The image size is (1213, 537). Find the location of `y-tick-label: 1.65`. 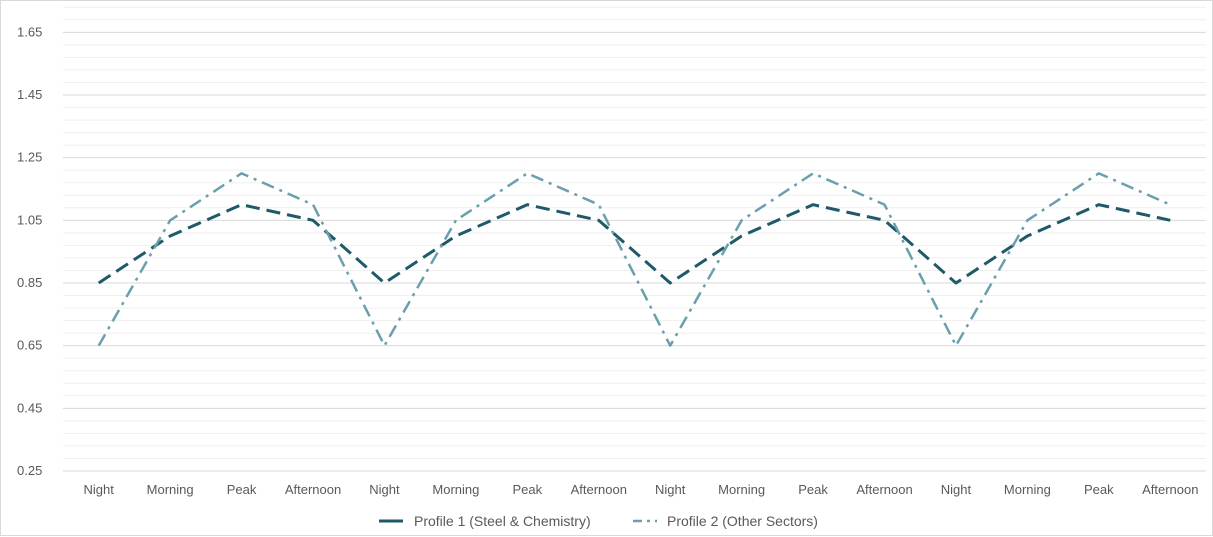

y-tick-label: 1.65 is located at coordinates (29, 31).